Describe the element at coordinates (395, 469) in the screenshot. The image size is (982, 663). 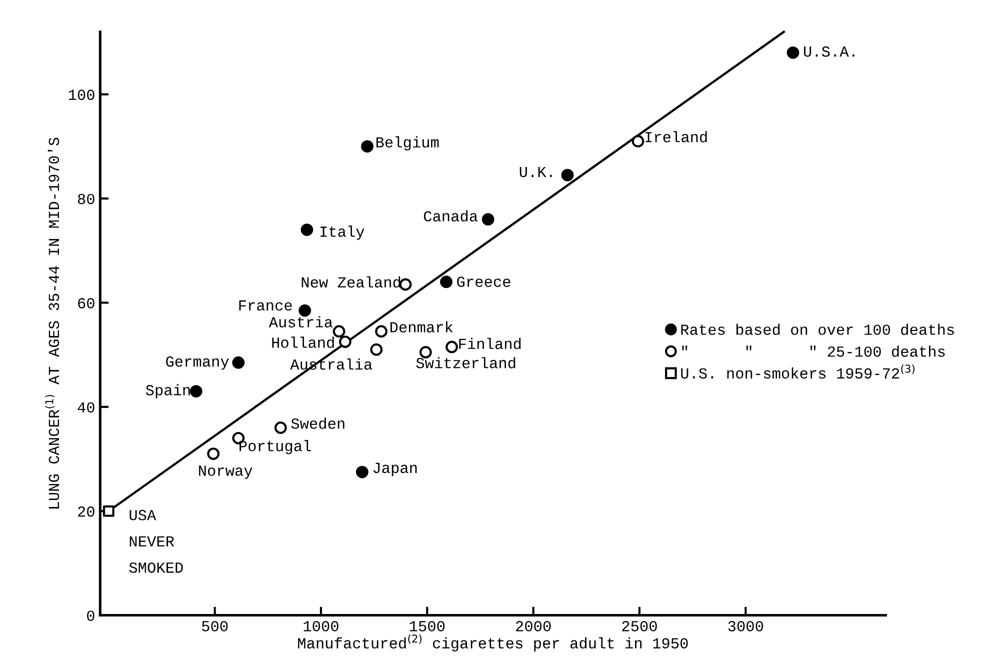
I see `annotation: Japan` at that location.